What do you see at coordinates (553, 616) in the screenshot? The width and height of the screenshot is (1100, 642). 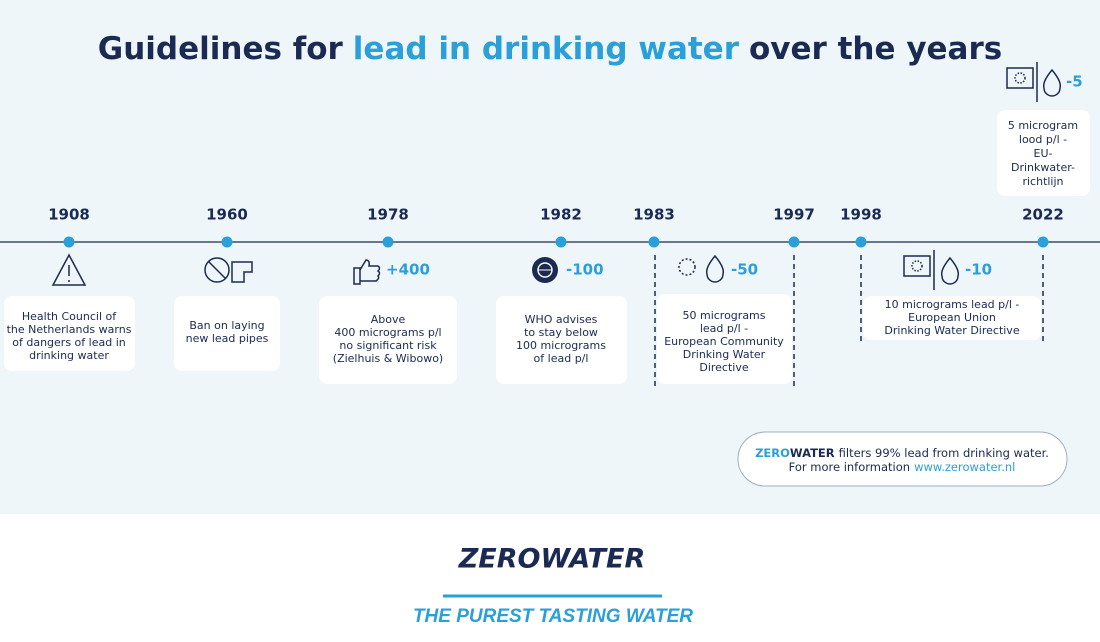 I see `tagline: THE PUREST TASTING WATER` at bounding box center [553, 616].